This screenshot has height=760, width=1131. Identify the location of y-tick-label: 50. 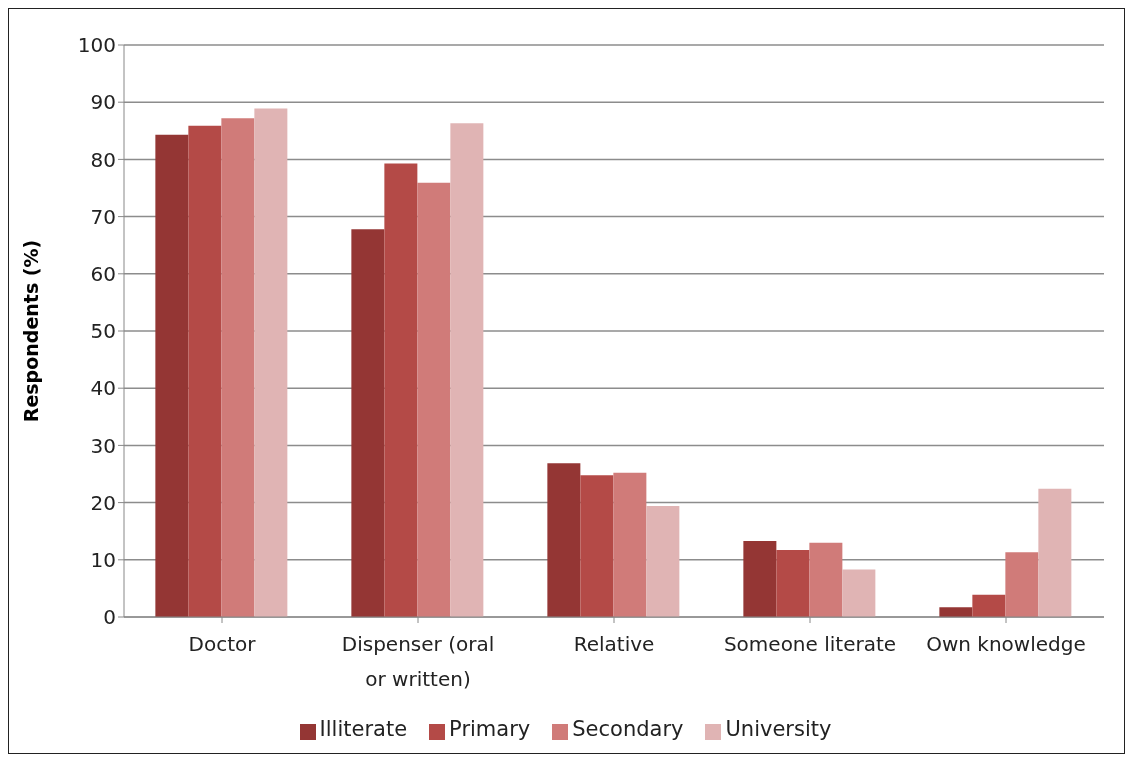
(103, 331).